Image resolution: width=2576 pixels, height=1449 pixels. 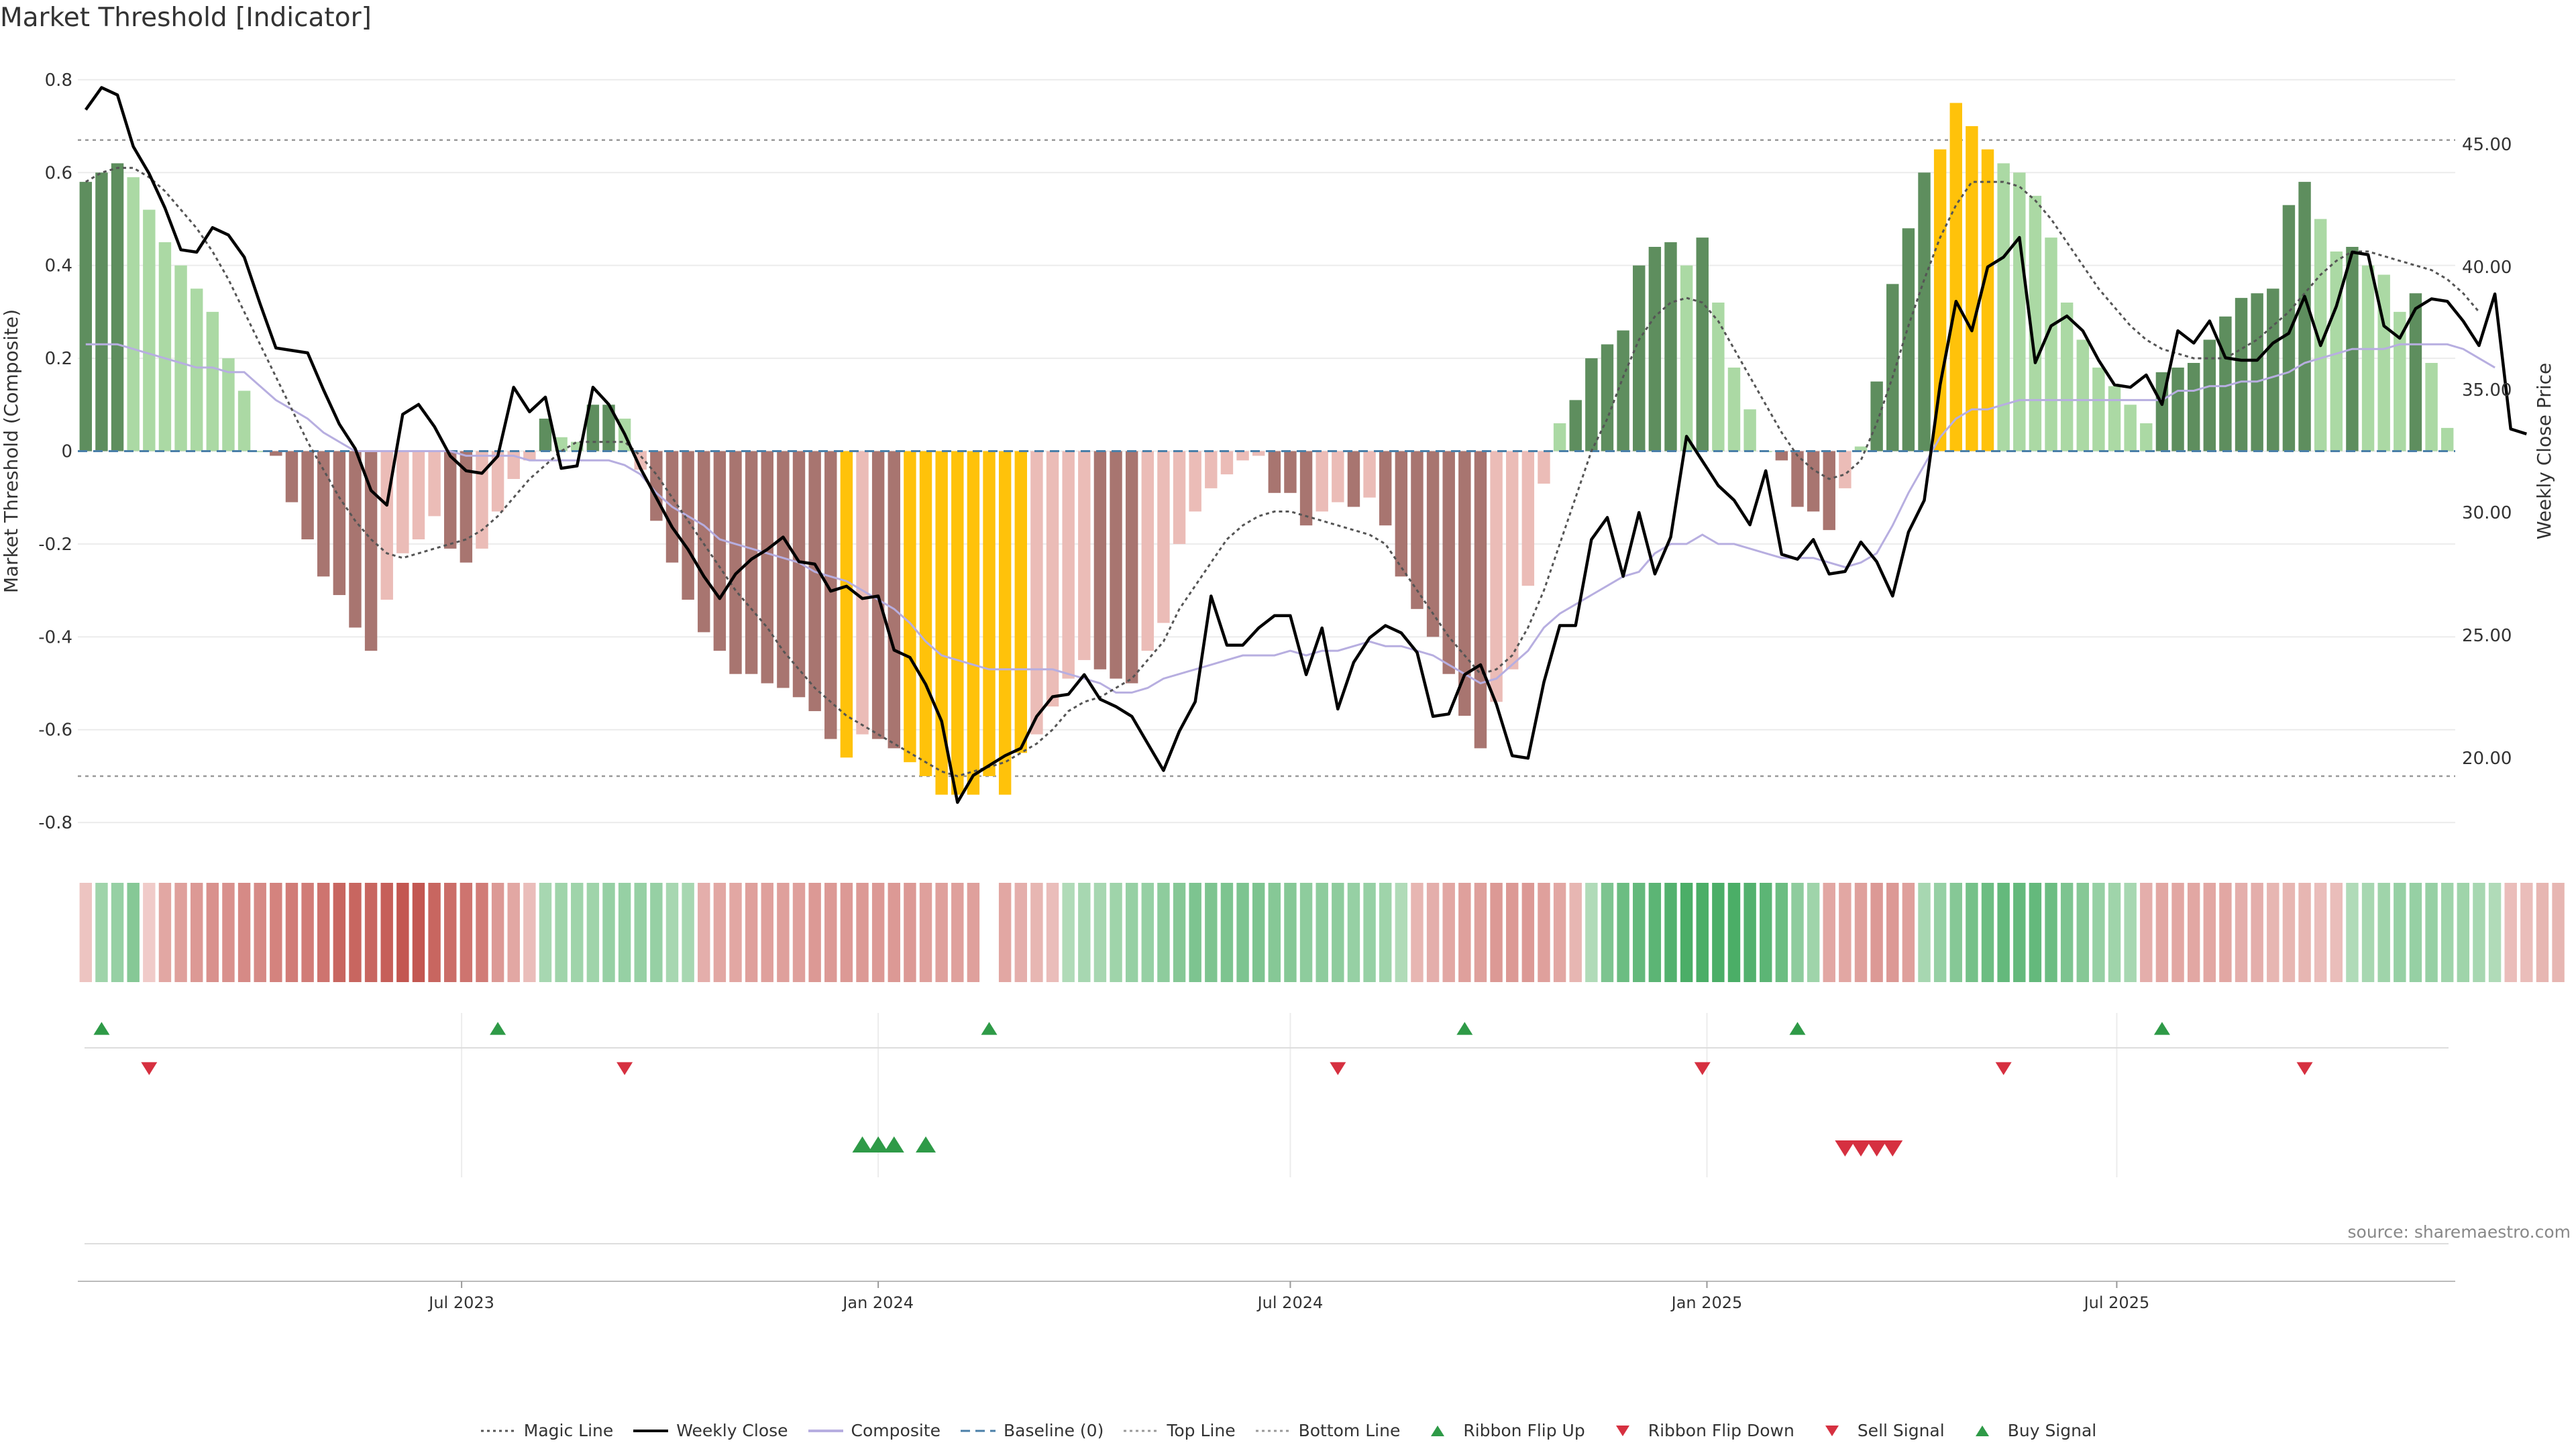 What do you see at coordinates (55, 730) in the screenshot?
I see `y-tick-label: -0.6` at bounding box center [55, 730].